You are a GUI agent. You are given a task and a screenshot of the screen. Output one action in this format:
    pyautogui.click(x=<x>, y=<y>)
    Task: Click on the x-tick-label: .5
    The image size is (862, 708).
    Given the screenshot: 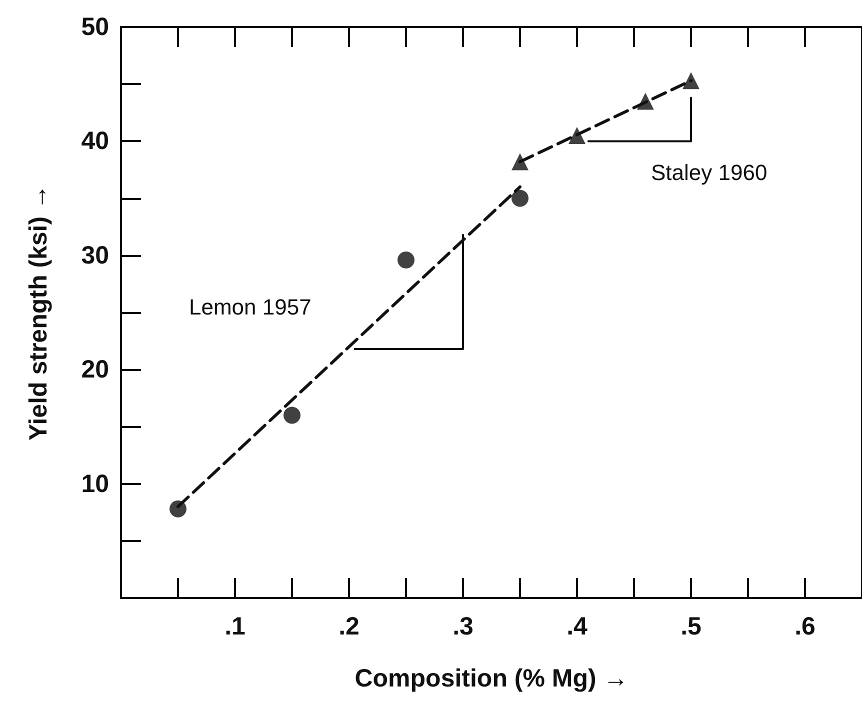 What is the action you would take?
    pyautogui.click(x=691, y=626)
    